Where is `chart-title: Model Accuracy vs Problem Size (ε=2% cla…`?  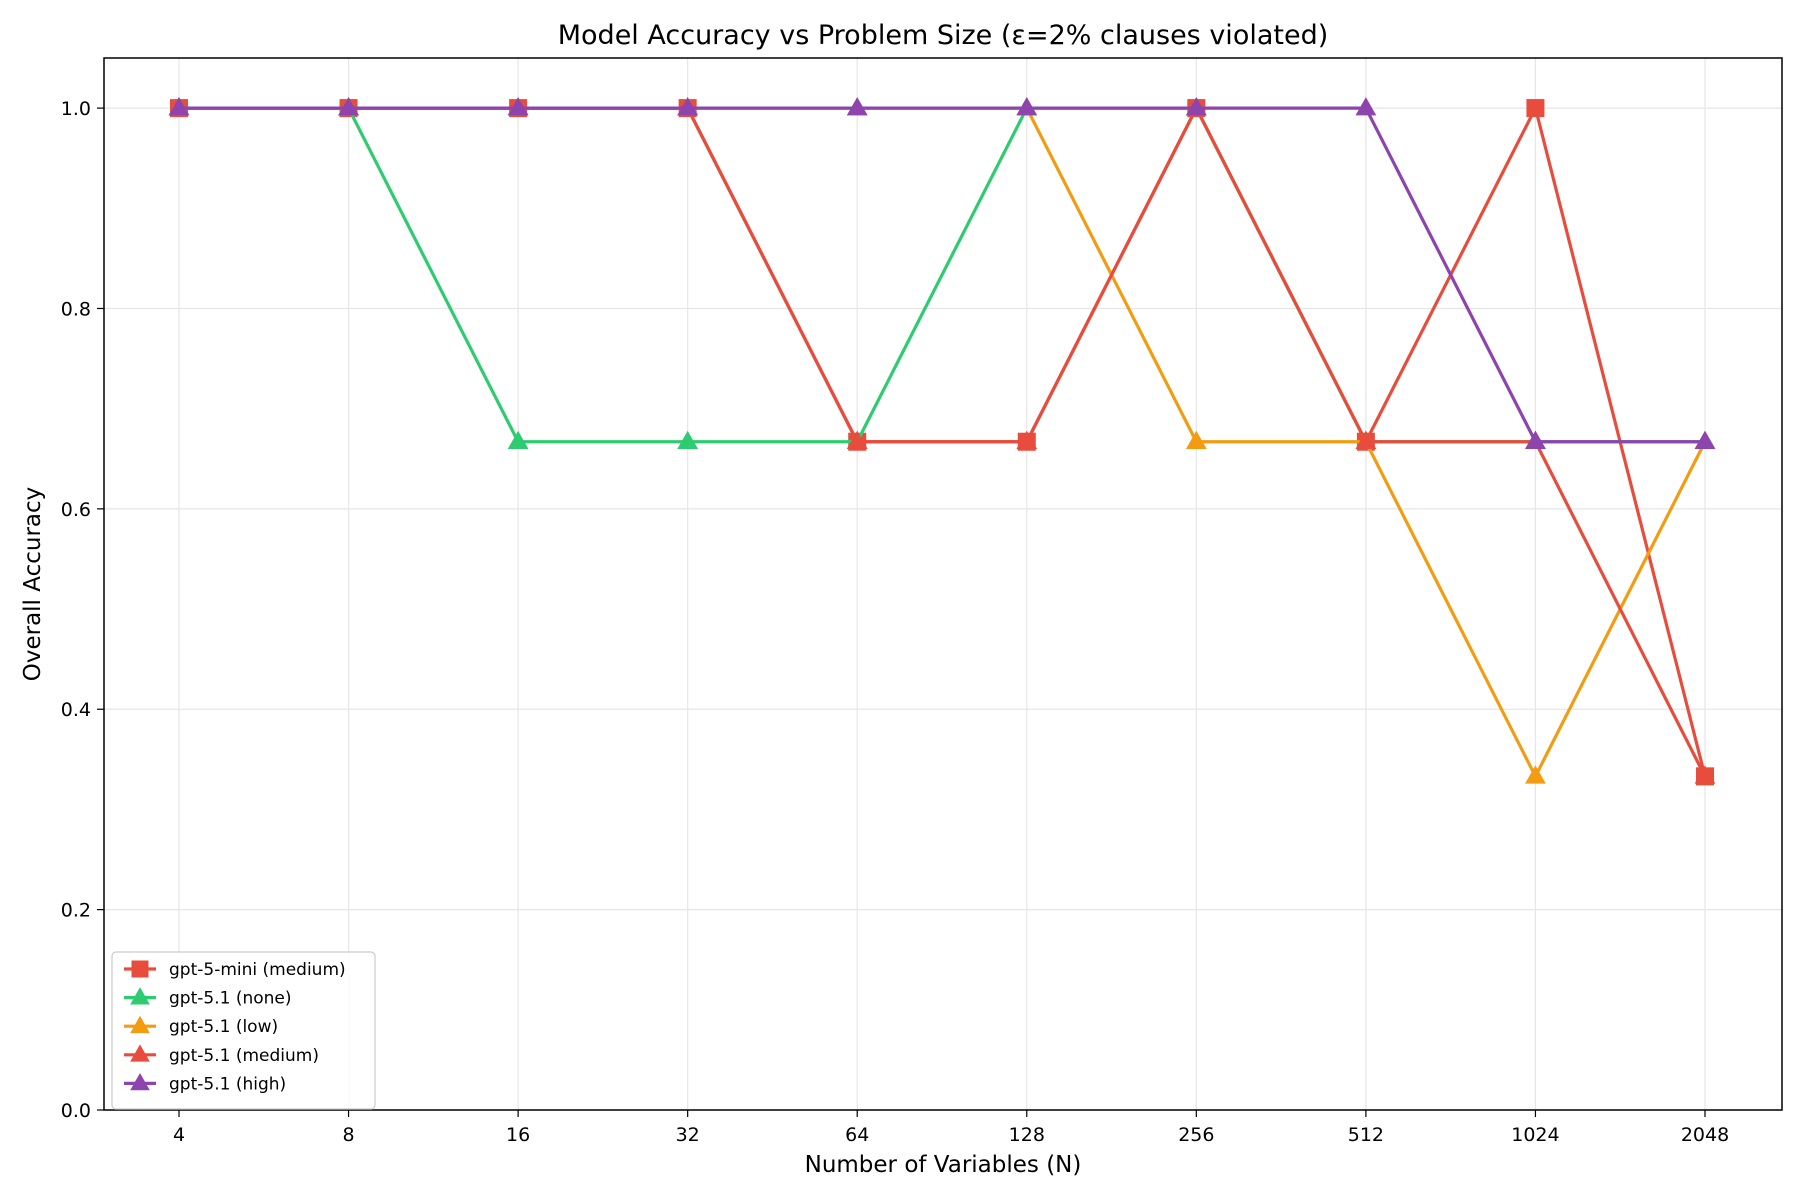
chart-title: Model Accuracy vs Problem Size (ε=2% cla… is located at coordinates (943, 35).